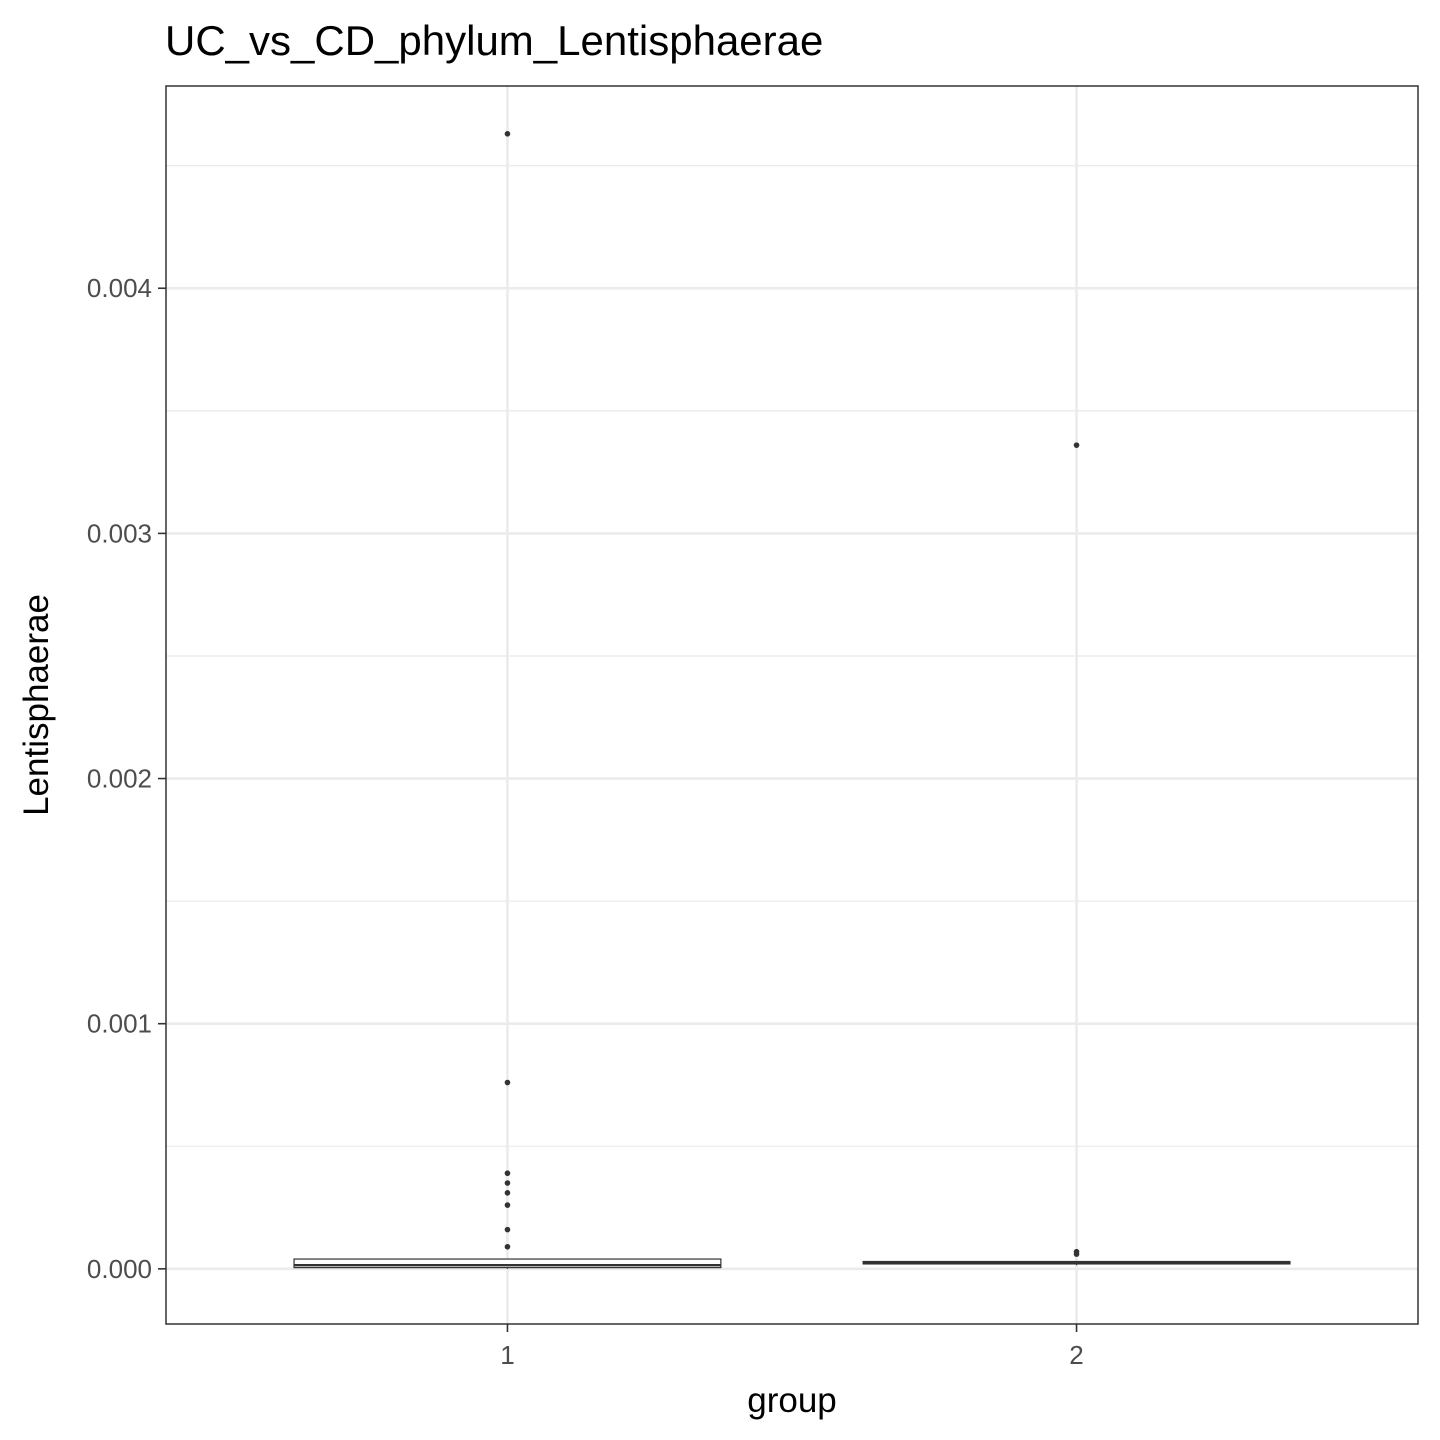  Describe the element at coordinates (494, 40) in the screenshot. I see `chart-title: UC_vs_CD_phylum_Lentisphaerae` at that location.